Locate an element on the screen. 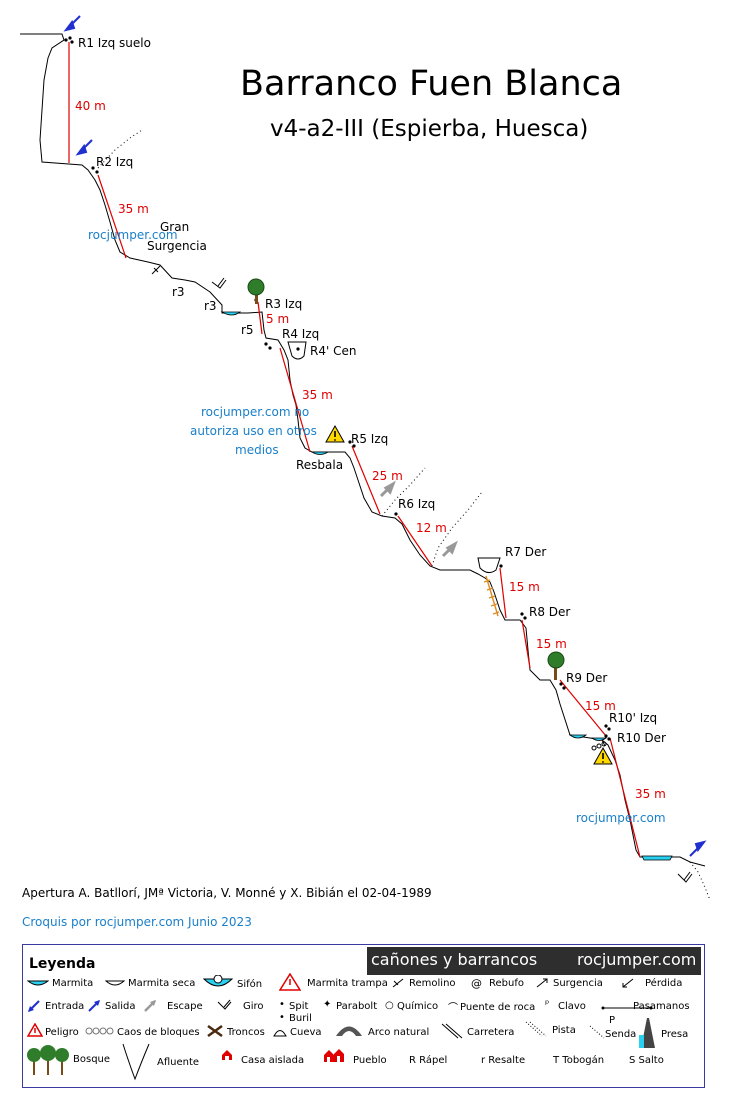  block-chaos-icon is located at coordinates (599, 746).